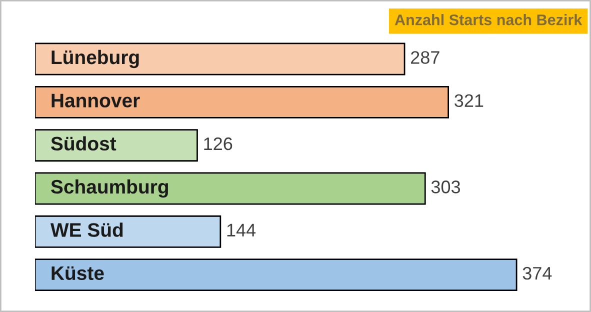 This screenshot has width=591, height=312. Describe the element at coordinates (218, 143) in the screenshot. I see `data-label: 126` at that location.